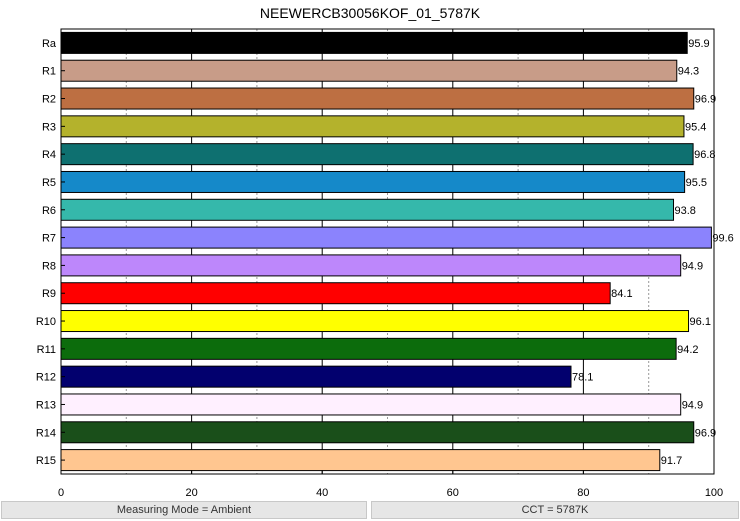  I want to click on cct-panel: CCT = 5787K, so click(555, 510).